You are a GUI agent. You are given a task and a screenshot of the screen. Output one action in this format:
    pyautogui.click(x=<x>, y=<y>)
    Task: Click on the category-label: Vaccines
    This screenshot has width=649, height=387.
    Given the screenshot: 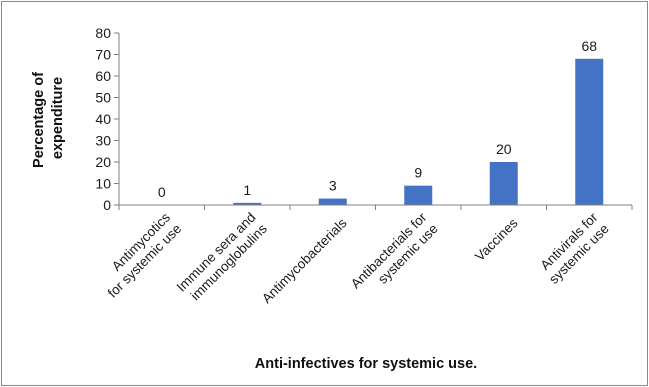 What is the action you would take?
    pyautogui.click(x=496, y=239)
    